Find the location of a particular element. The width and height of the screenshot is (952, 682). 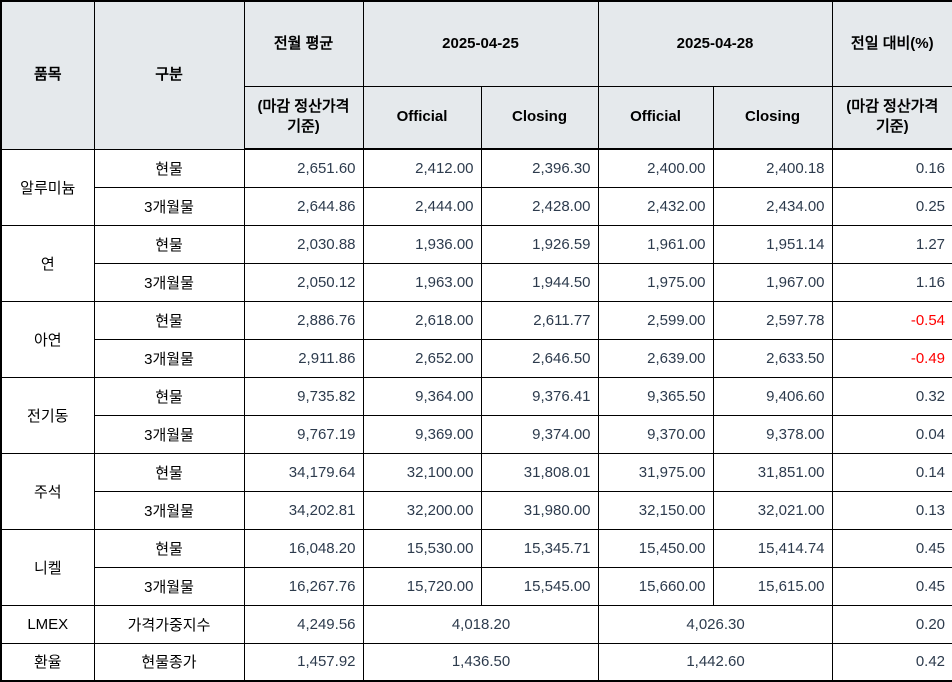

value-cell: 2,644.86 is located at coordinates (303, 206).